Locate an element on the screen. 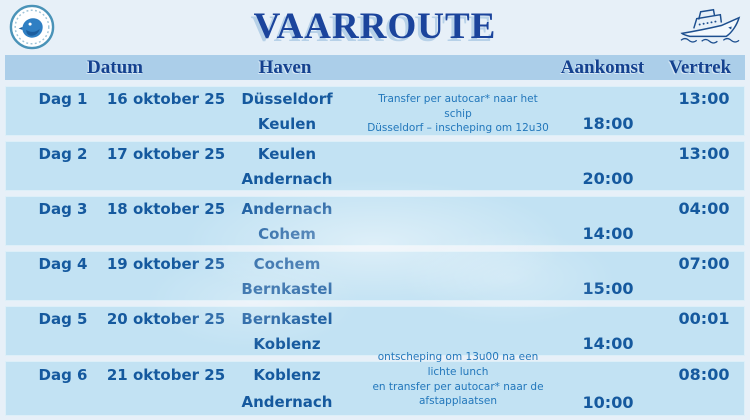 Image resolution: width=750 pixels, height=420 pixels. day-label: Dag 1 is located at coordinates (63, 98).